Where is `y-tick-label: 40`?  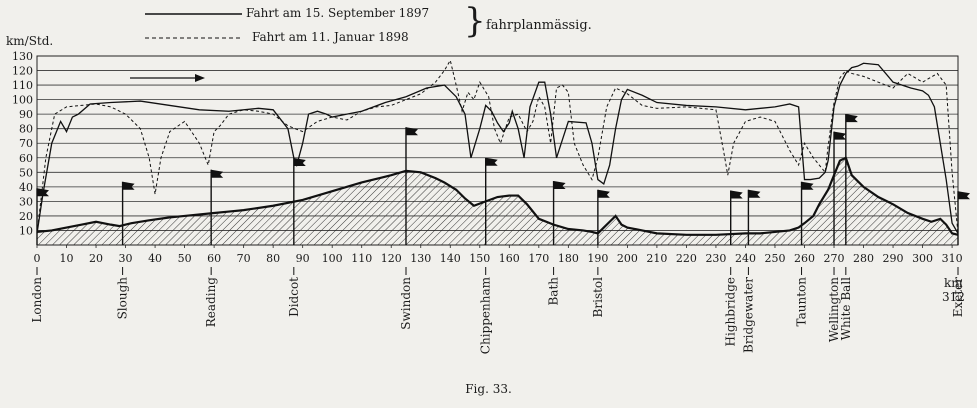 y-tick-label: 40 is located at coordinates (26, 187).